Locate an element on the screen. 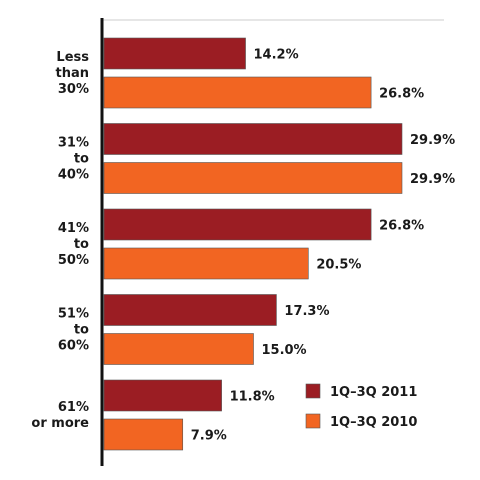 This screenshot has height=480, width=480. category-label-1-line-0: 31% is located at coordinates (73, 143).